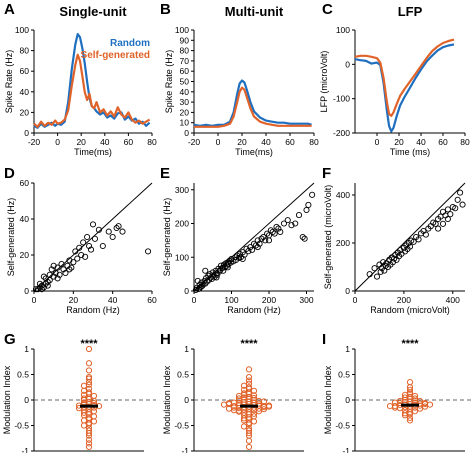 This screenshot has height=453, width=474. I want to click on y-tick-label-A-5: 100, so click(22, 30).